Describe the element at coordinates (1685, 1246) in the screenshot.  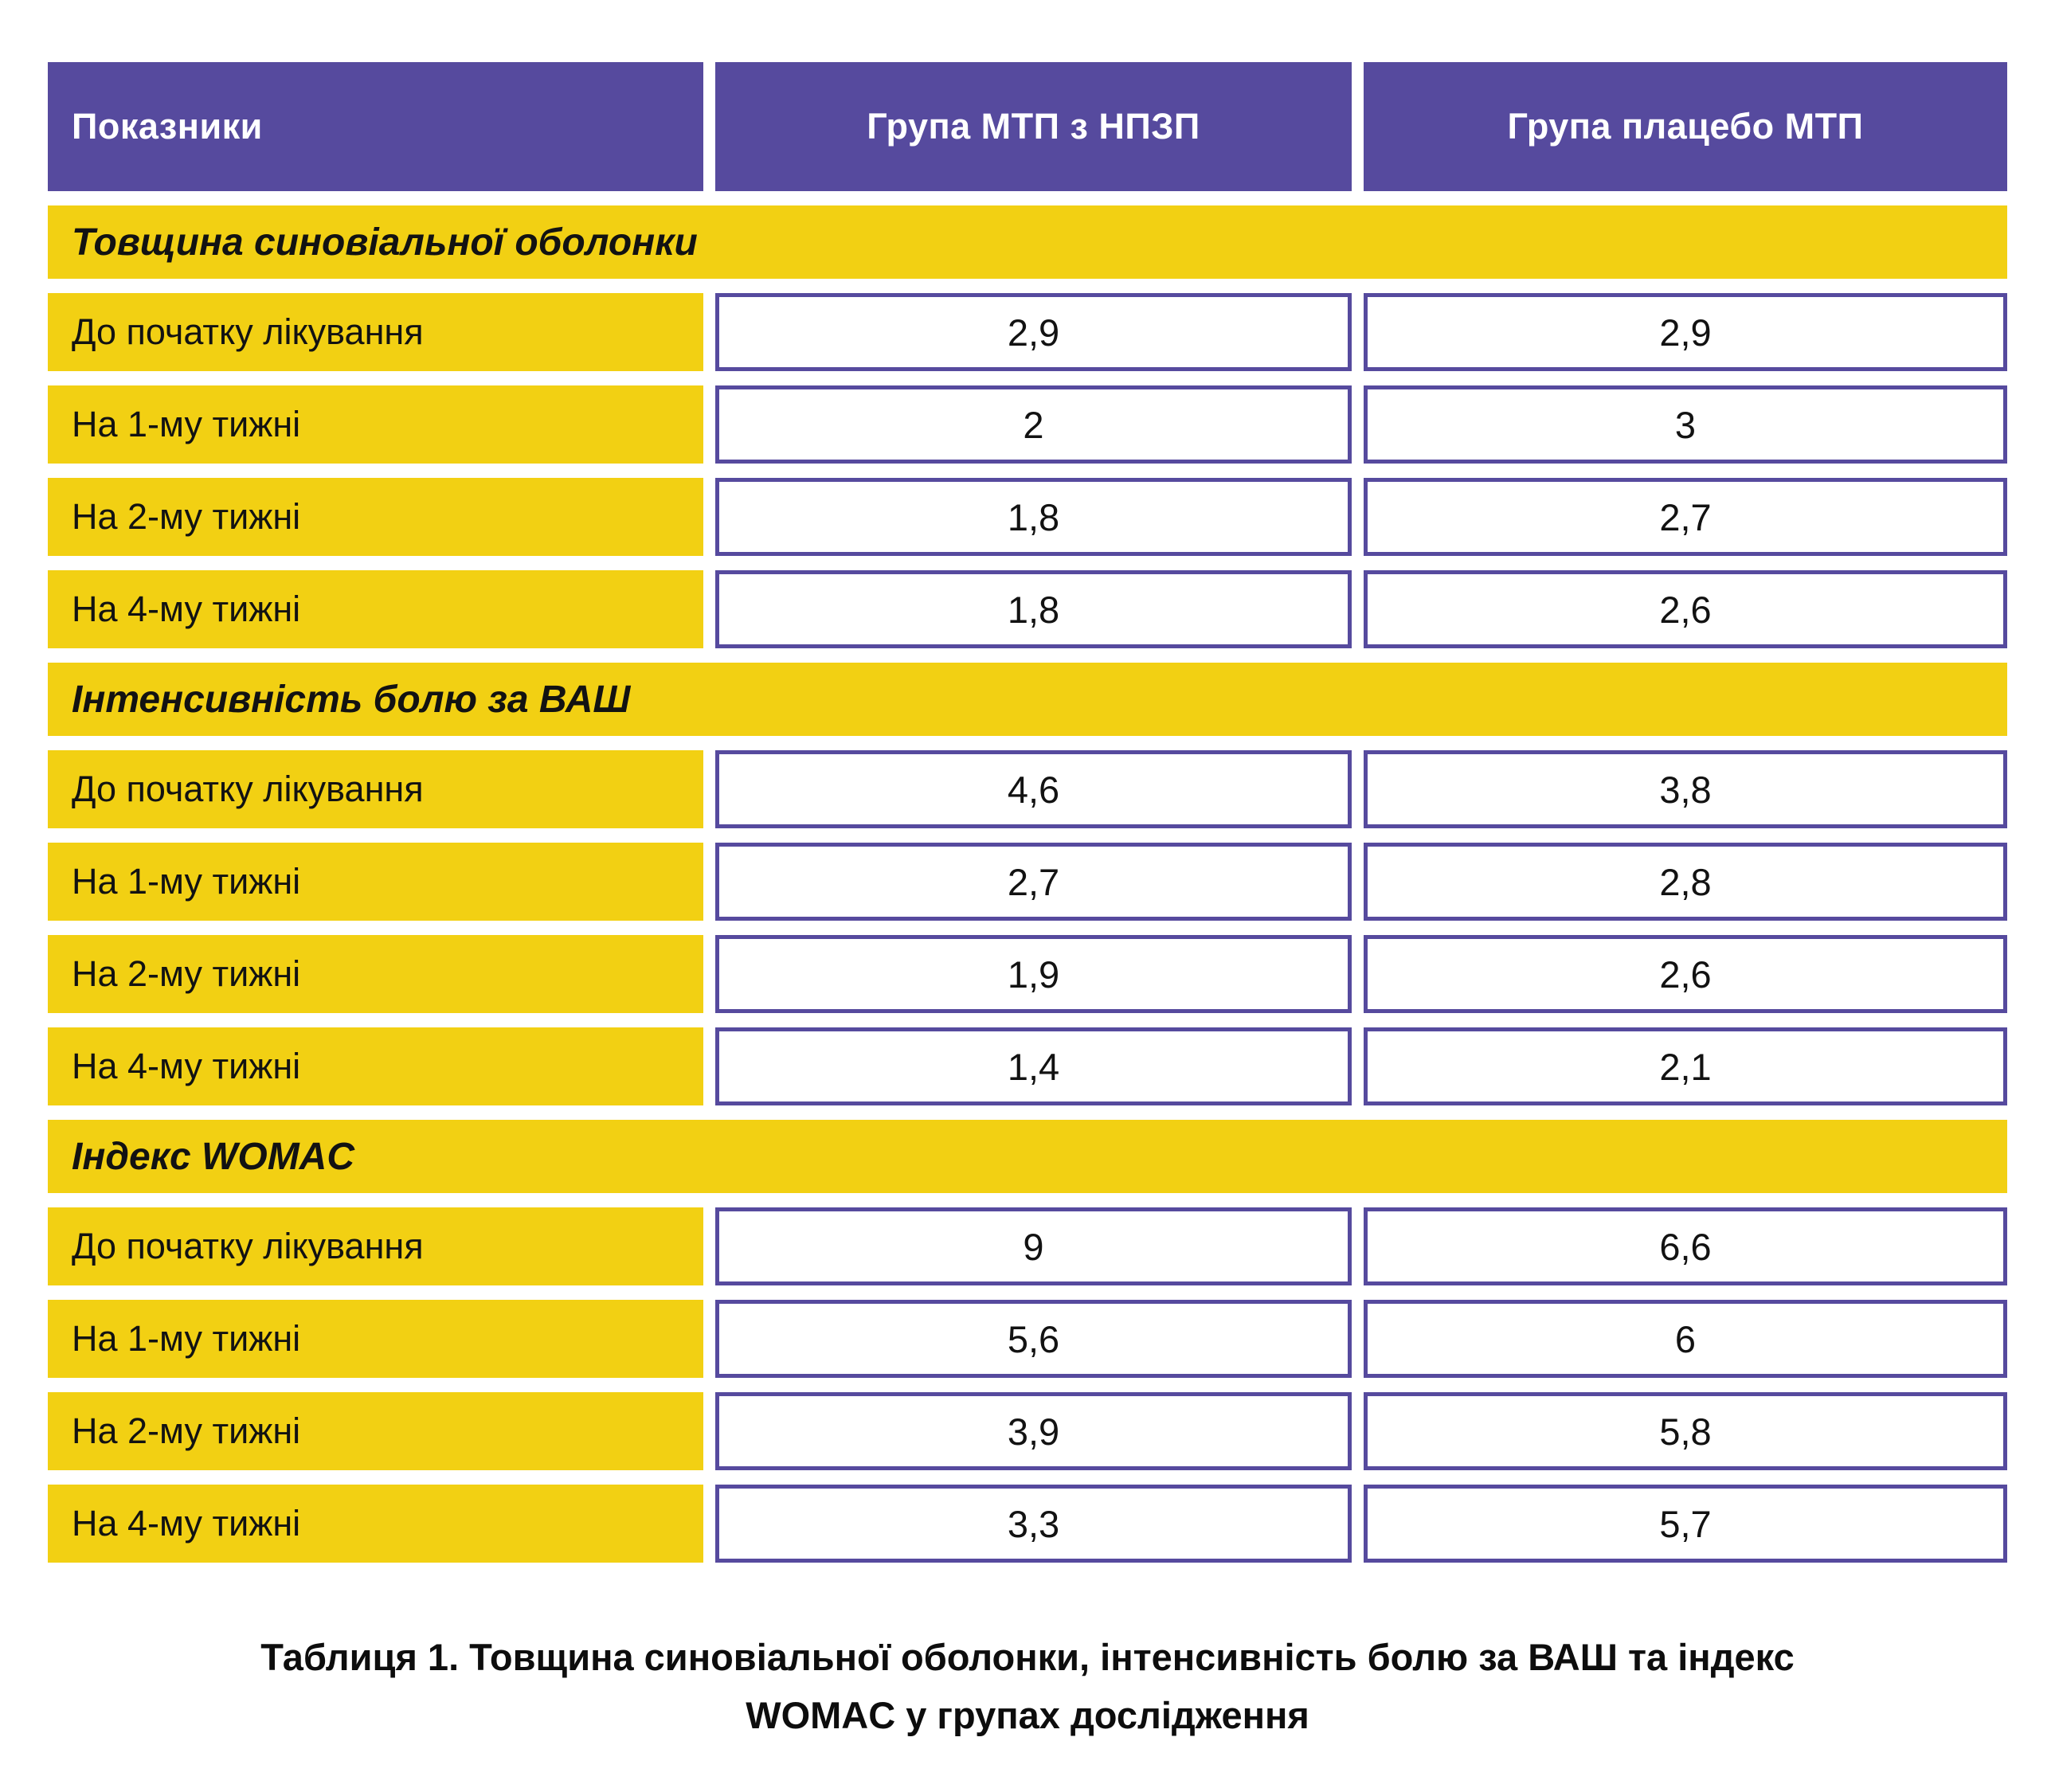
I see `value-cell: 6,6` at that location.